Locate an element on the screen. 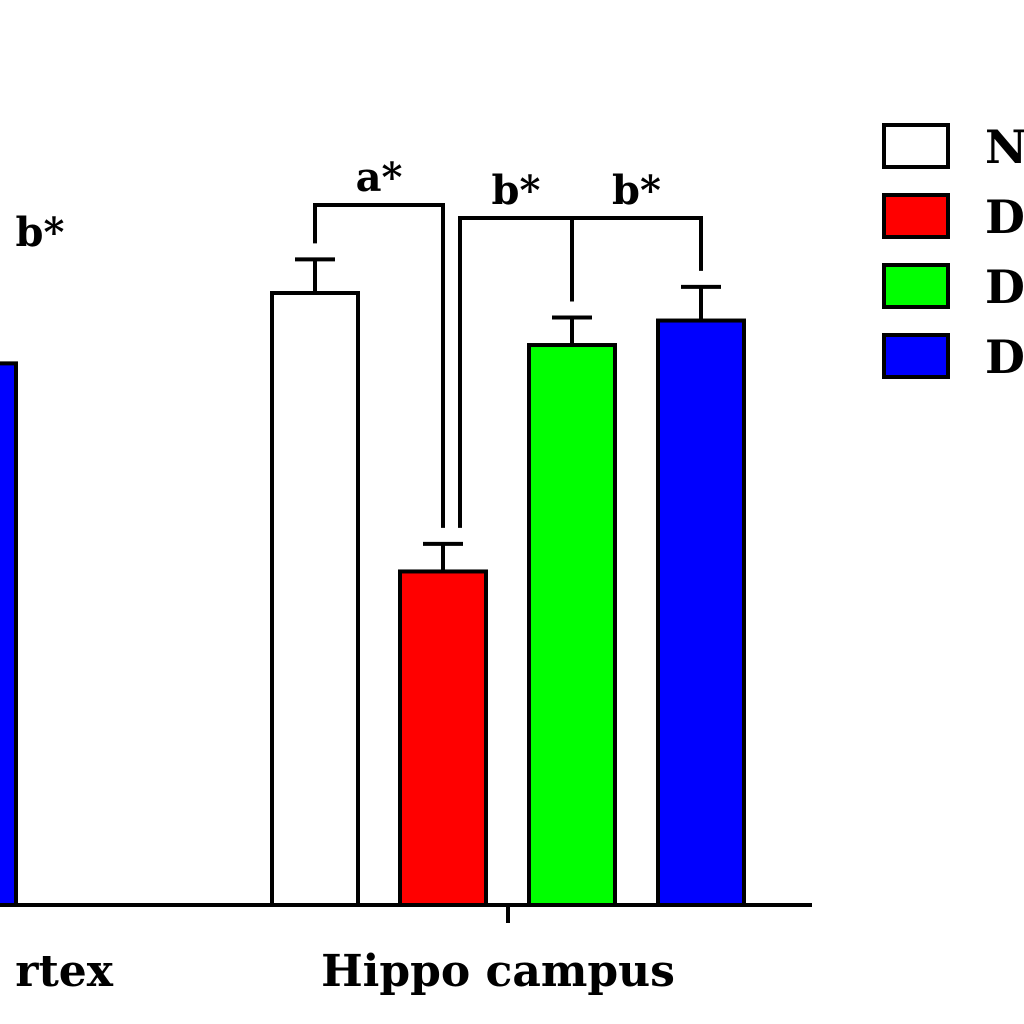  significance-bracket: a* is located at coordinates (379, 341).